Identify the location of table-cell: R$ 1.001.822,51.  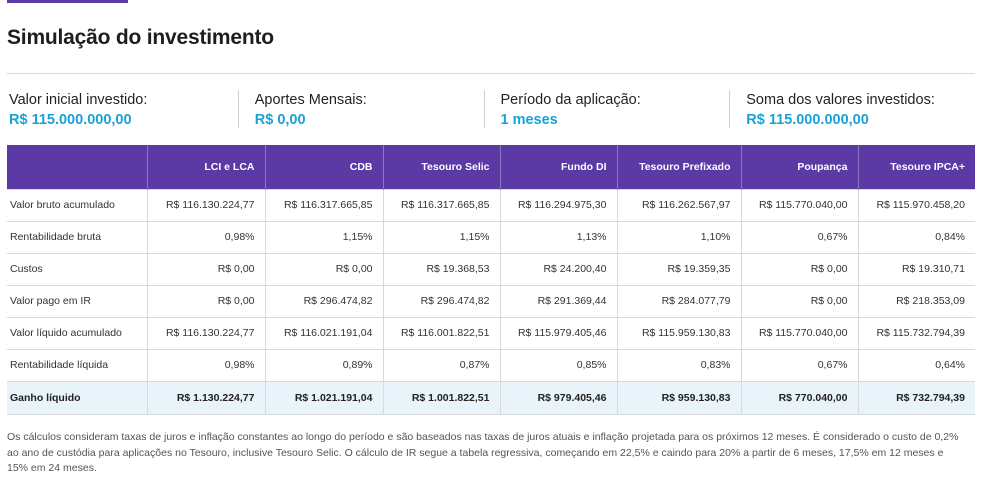
(441, 397).